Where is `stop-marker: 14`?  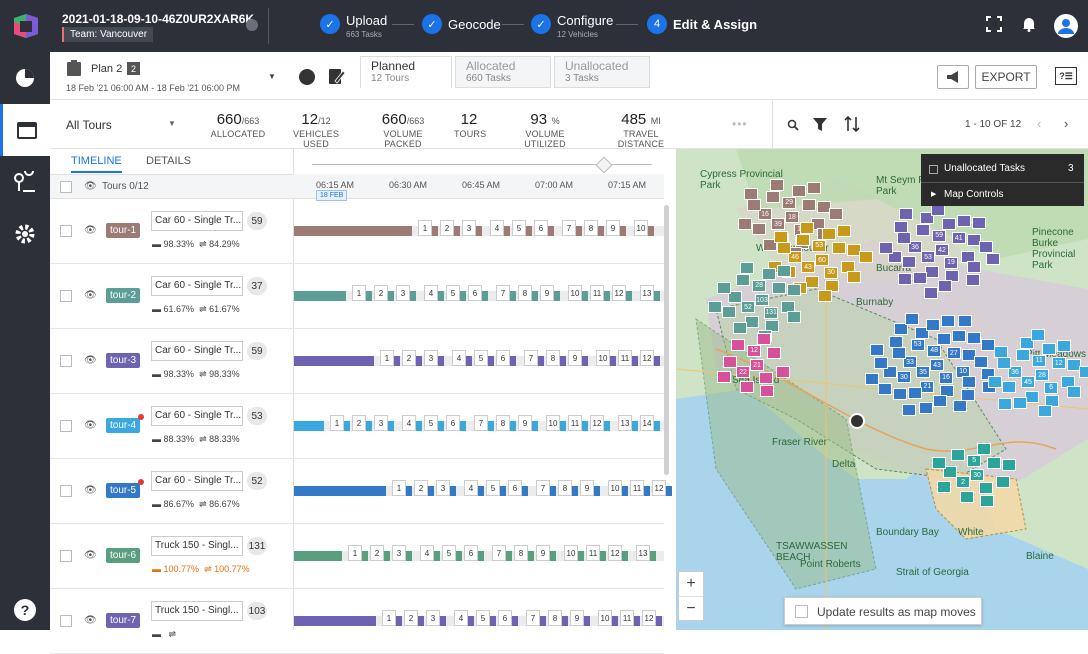 stop-marker: 14 is located at coordinates (647, 423).